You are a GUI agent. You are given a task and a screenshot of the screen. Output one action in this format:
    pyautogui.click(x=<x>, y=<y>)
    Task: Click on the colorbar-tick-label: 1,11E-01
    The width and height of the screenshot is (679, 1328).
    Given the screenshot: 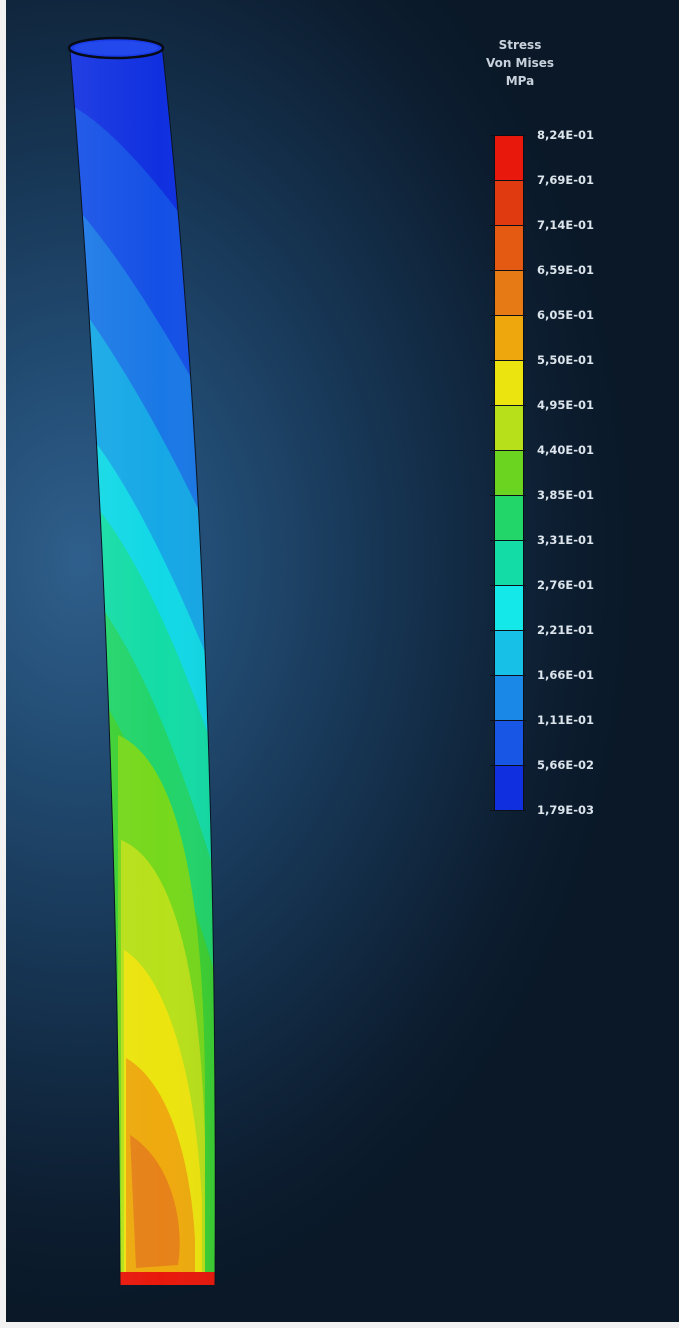 What is the action you would take?
    pyautogui.click(x=566, y=720)
    